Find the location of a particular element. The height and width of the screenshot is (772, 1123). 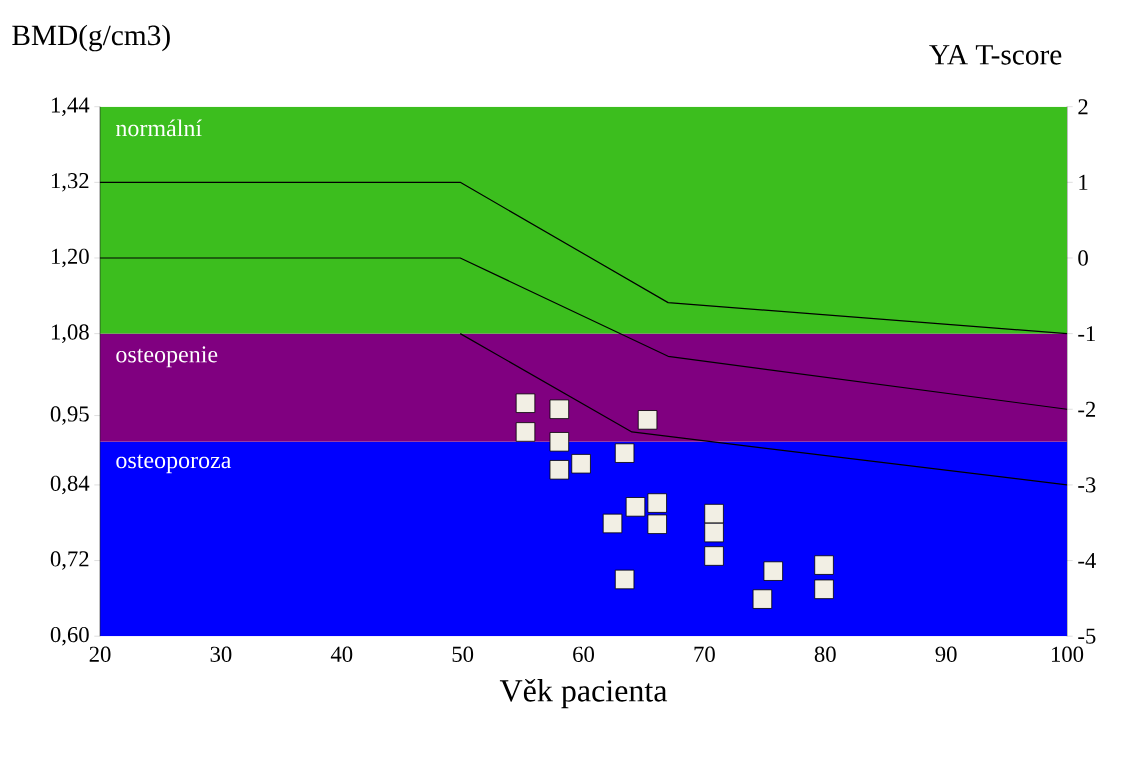

y-tick-label: 1,20 is located at coordinates (70, 258).